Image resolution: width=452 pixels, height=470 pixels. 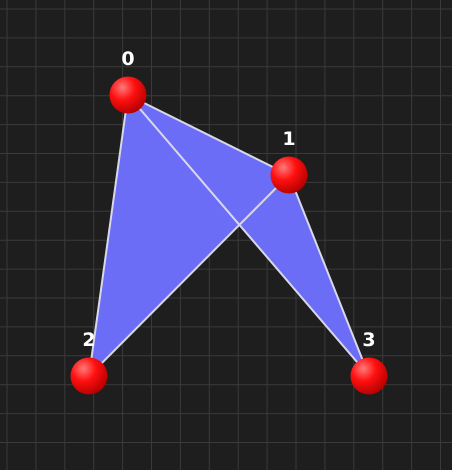 I want to click on vertex-2: 2, so click(x=89, y=362).